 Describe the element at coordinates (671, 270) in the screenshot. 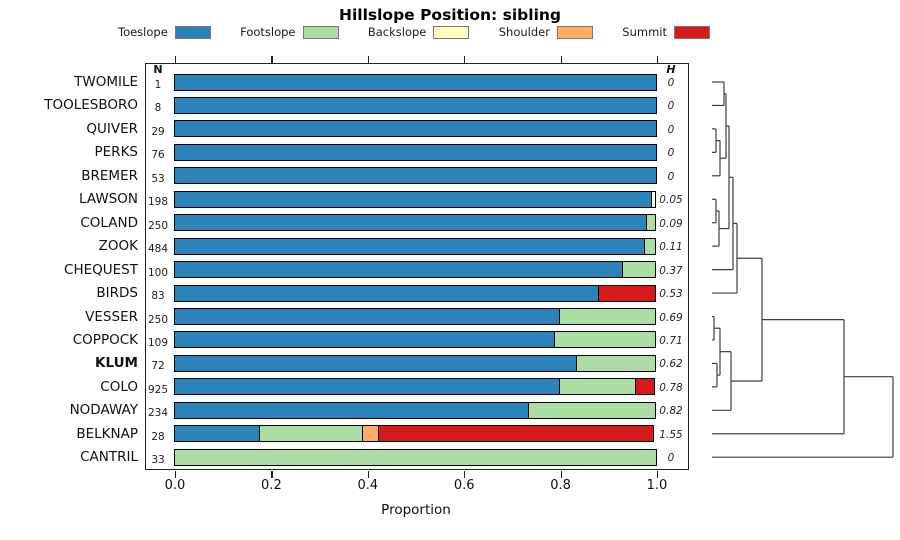

I see `row-h-value: 0.37` at that location.